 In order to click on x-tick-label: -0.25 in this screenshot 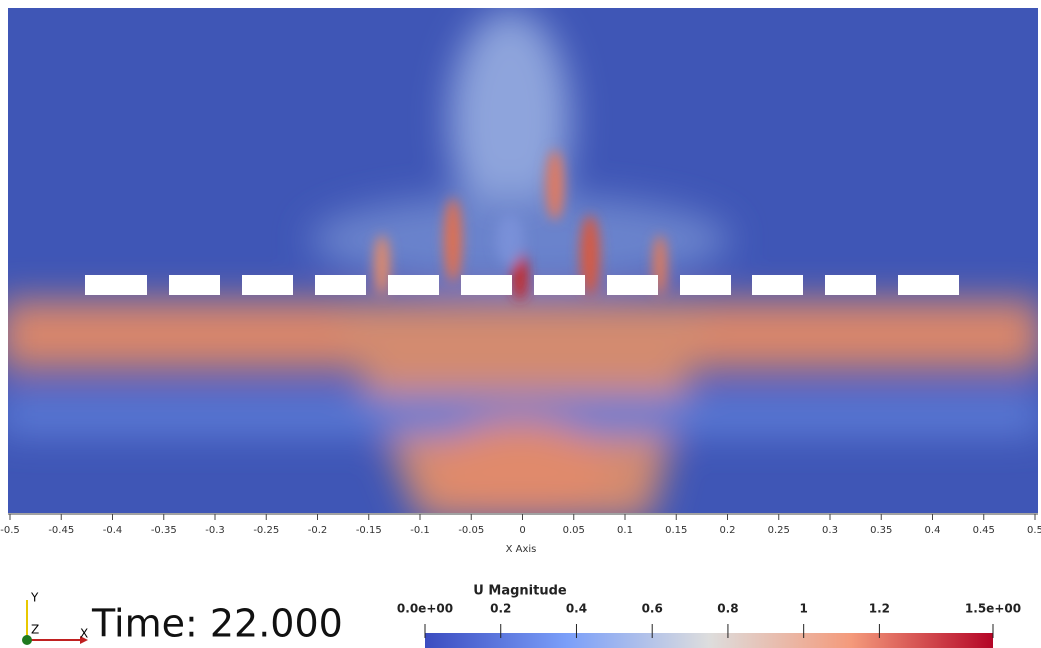, I will do `click(266, 530)`.